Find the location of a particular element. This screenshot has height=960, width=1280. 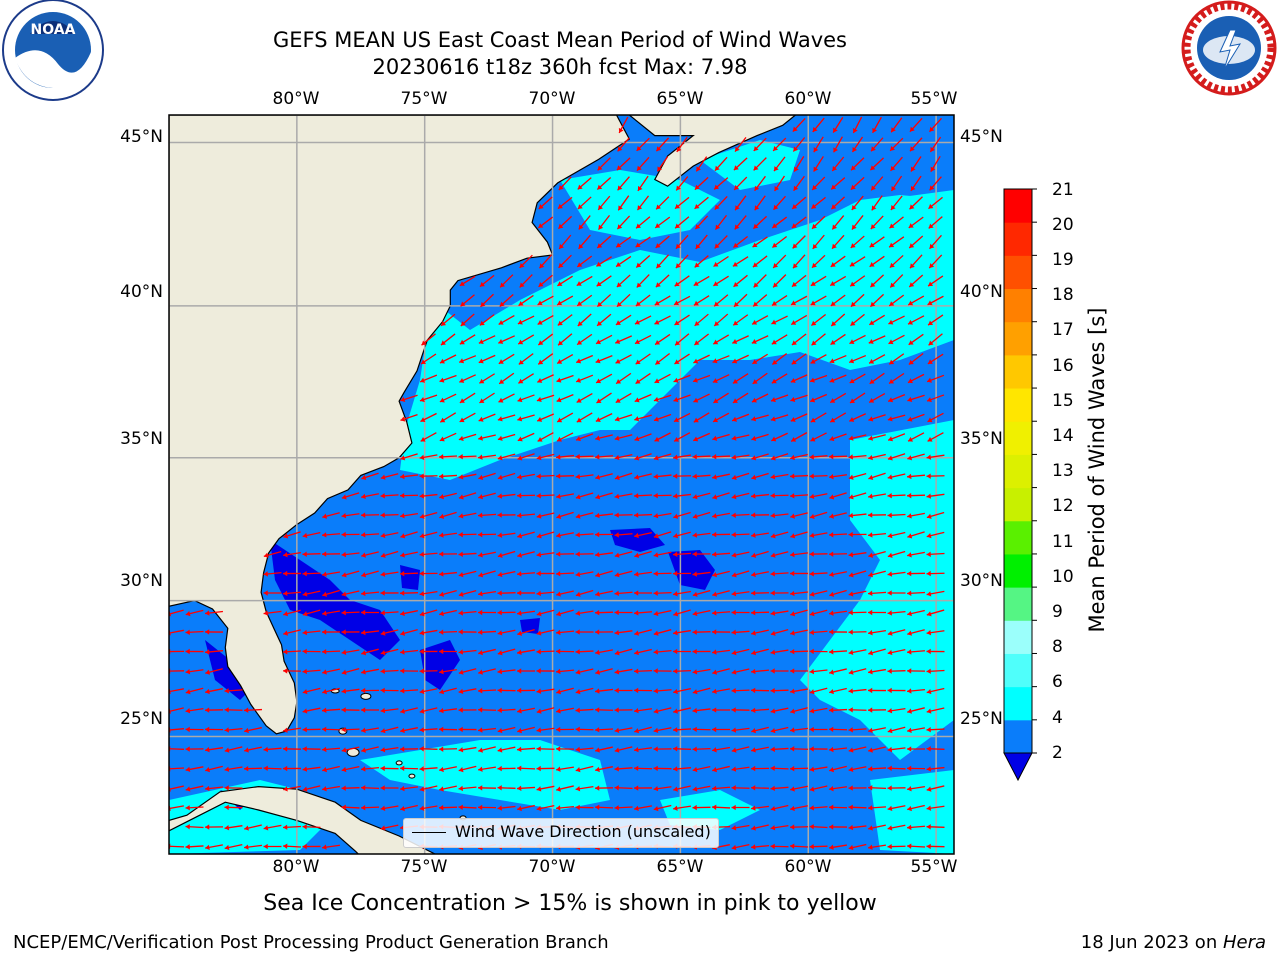

cuba-land is located at coordinates (303, 819).